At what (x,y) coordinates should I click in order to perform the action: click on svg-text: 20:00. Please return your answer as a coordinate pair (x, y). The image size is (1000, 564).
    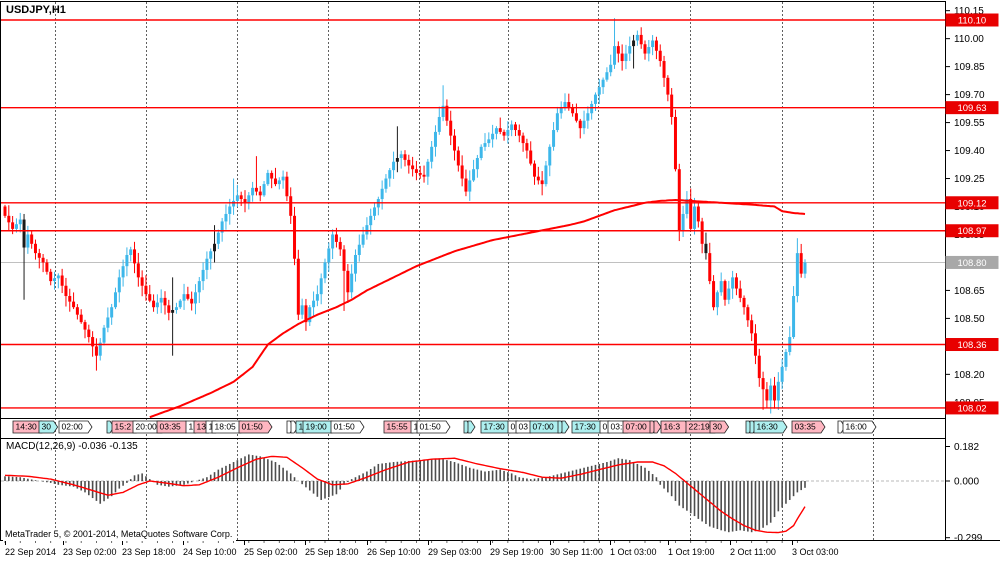
    Looking at the image, I should click on (147, 427).